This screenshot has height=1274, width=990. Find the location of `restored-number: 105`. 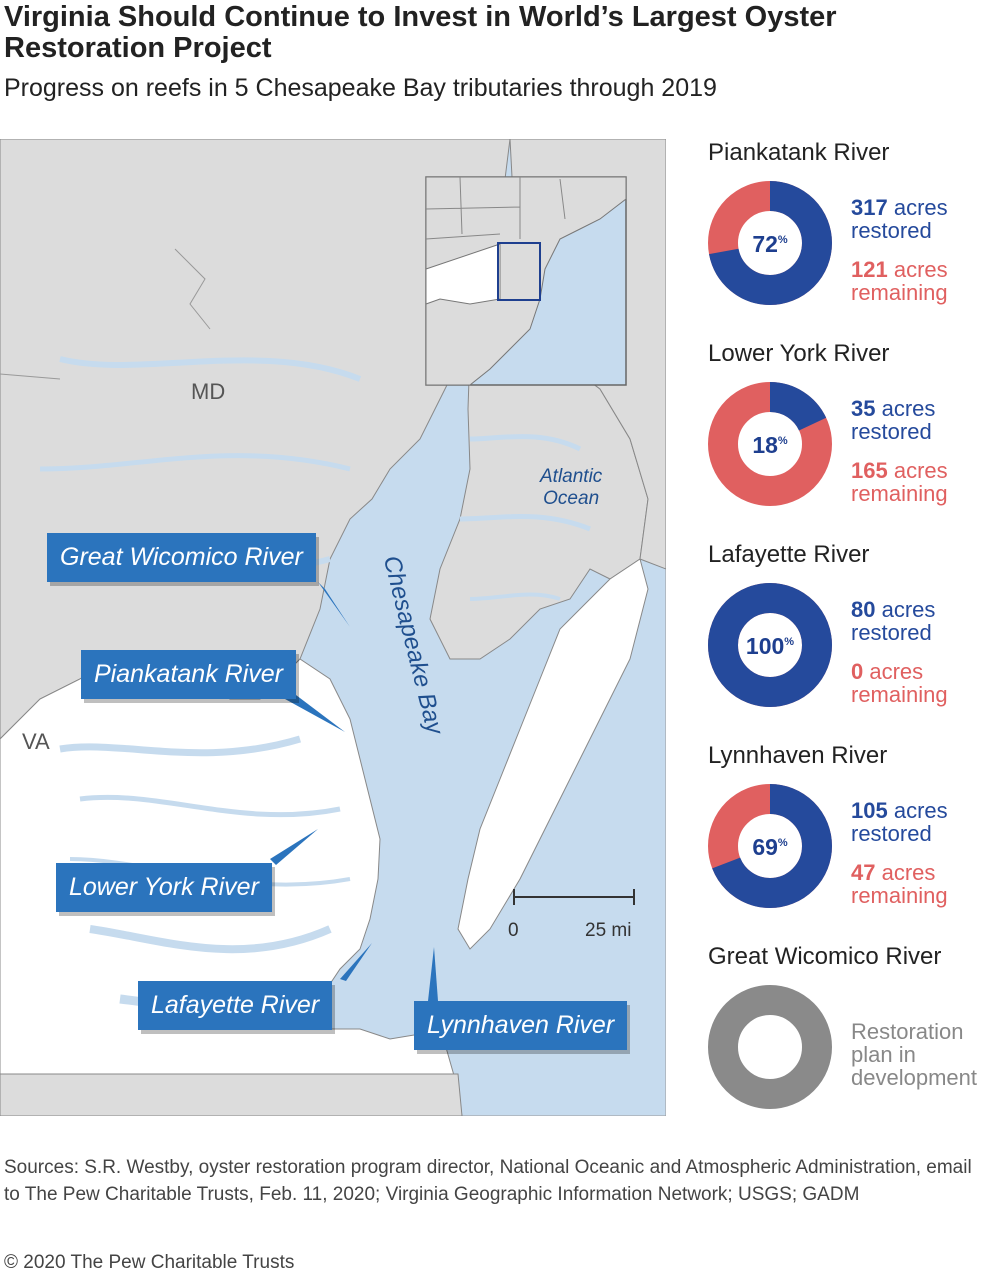

restored-number: 105 is located at coordinates (869, 810).